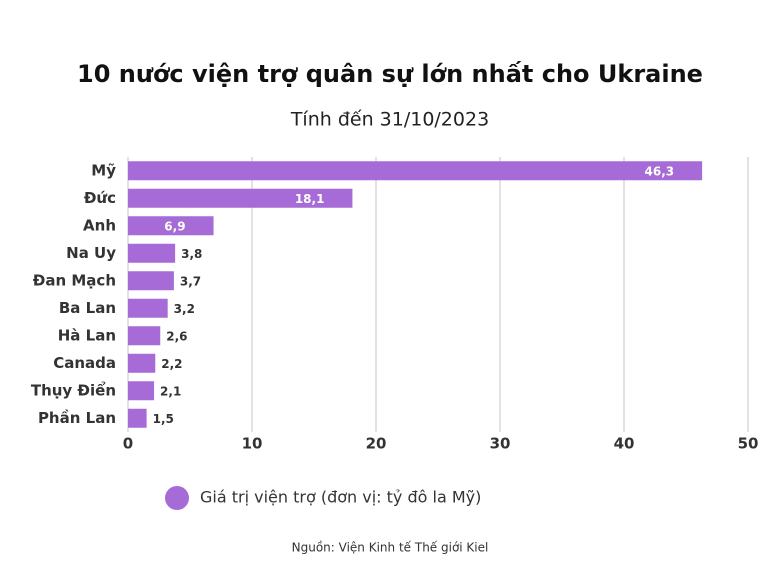 The height and width of the screenshot is (585, 780). What do you see at coordinates (310, 199) in the screenshot?
I see `data-label: 18,1` at bounding box center [310, 199].